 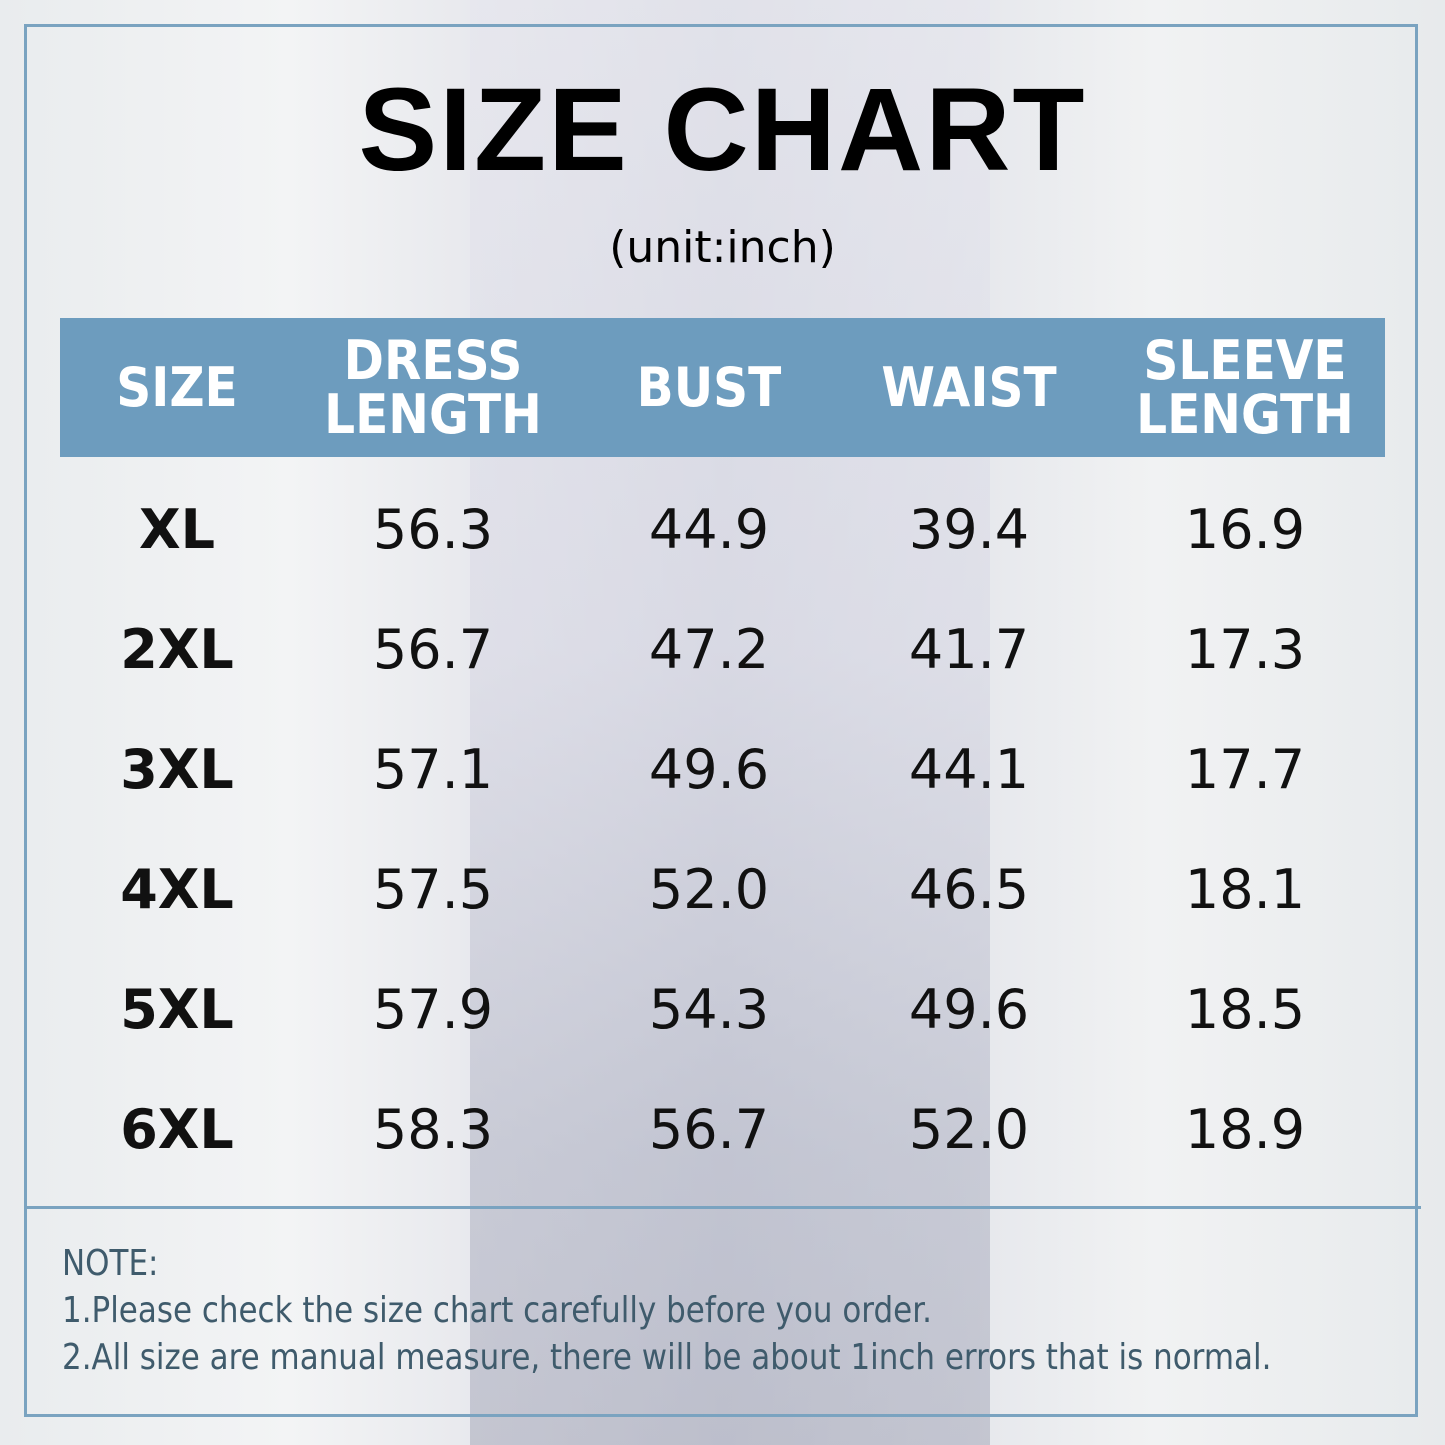 I want to click on table-row: 3XL 57.1 49.6 44.1 17.7, so click(x=722, y=770).